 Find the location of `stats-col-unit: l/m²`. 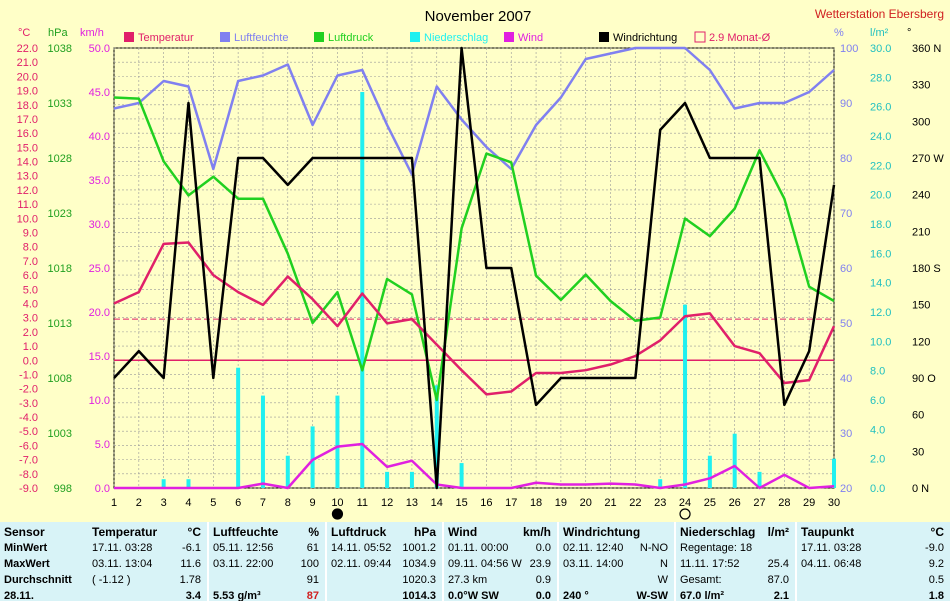

stats-col-unit: l/m² is located at coordinates (778, 532).